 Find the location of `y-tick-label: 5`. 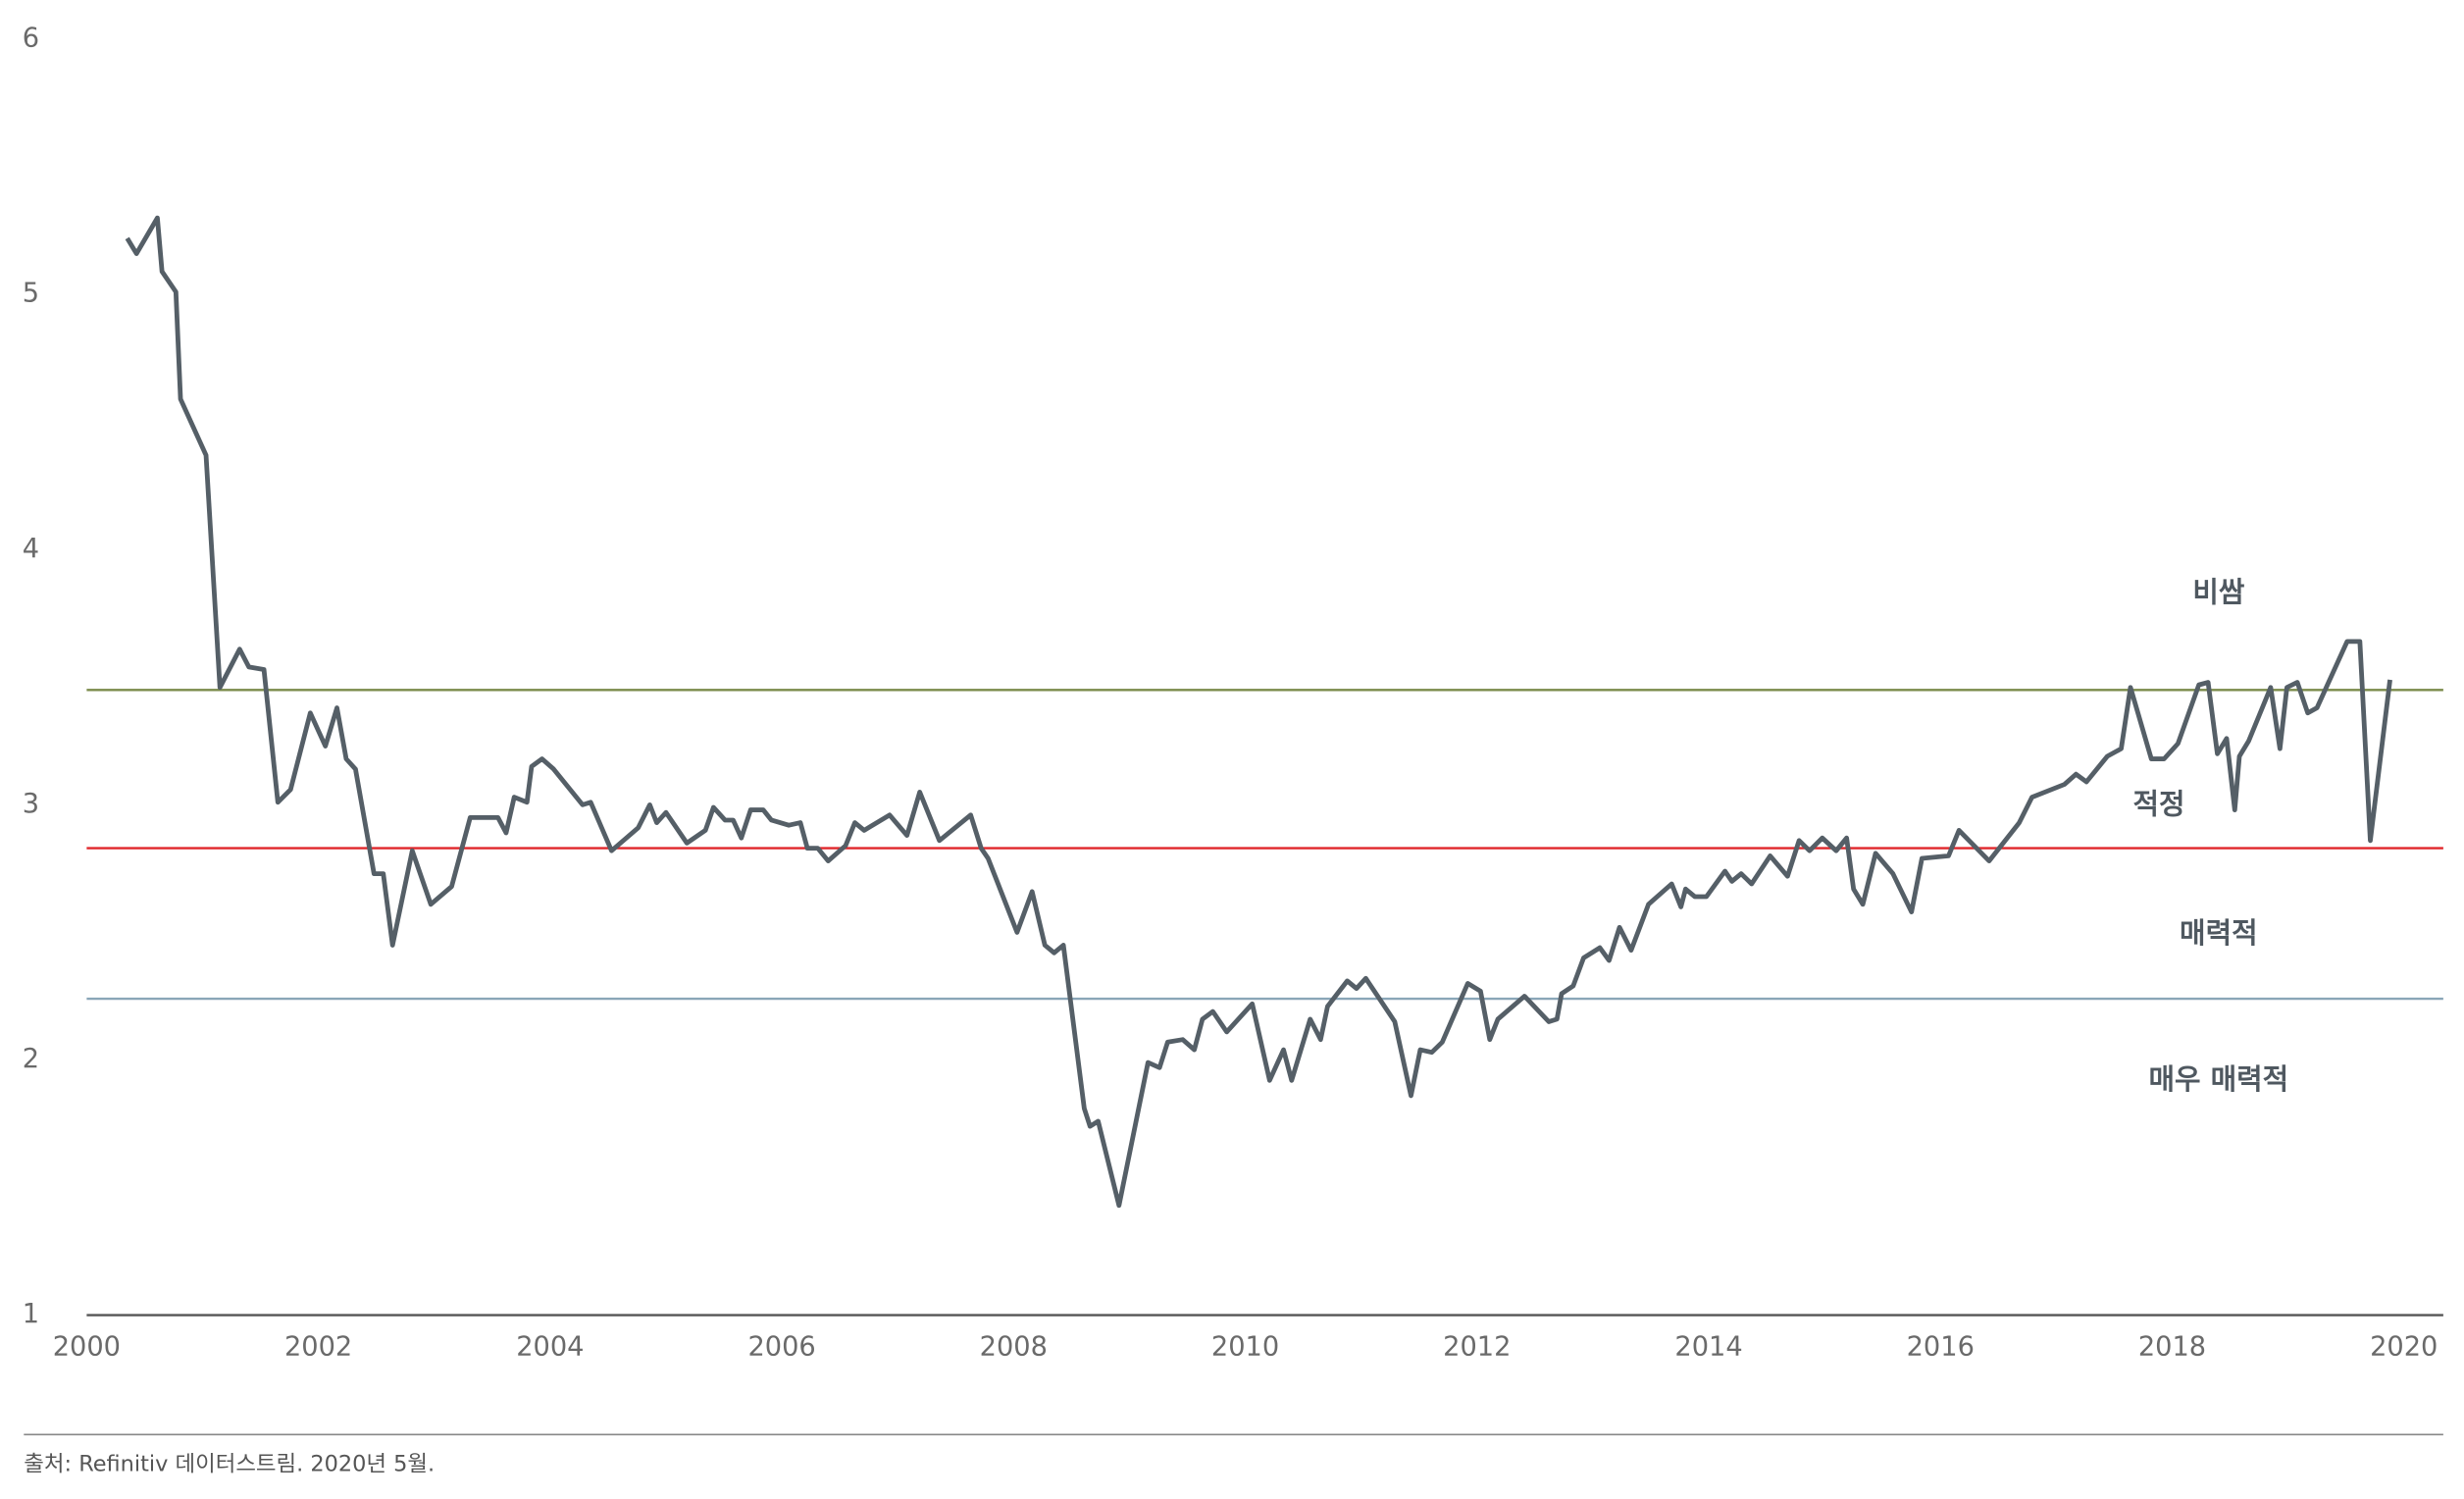

y-tick-label: 5 is located at coordinates (31, 294).